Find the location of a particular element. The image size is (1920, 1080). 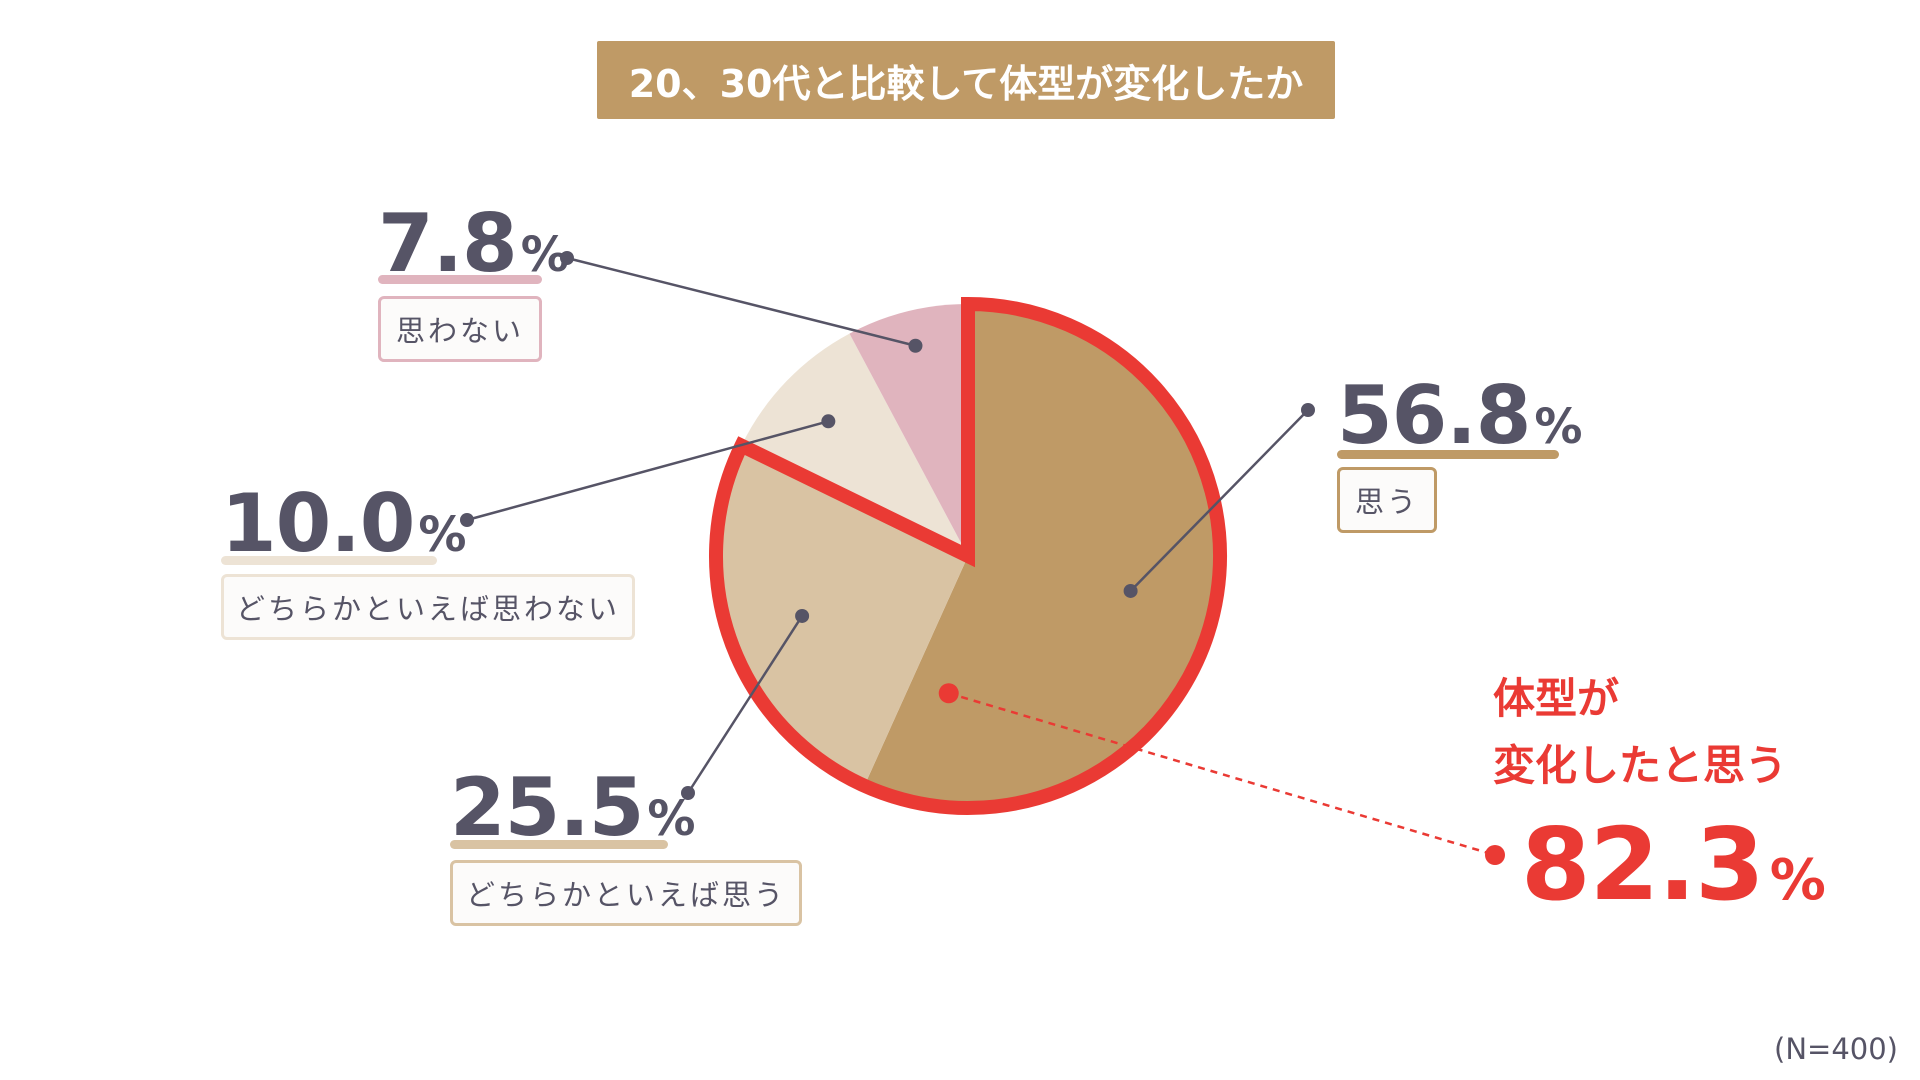

slice-value-number: 7.8 is located at coordinates (448, 243).